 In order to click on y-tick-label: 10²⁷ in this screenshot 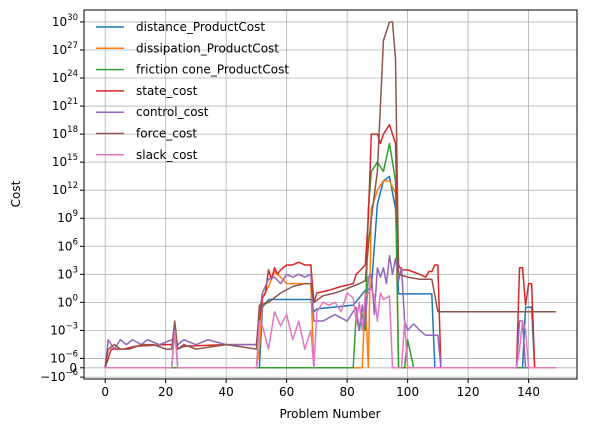, I will do `click(65, 49)`.